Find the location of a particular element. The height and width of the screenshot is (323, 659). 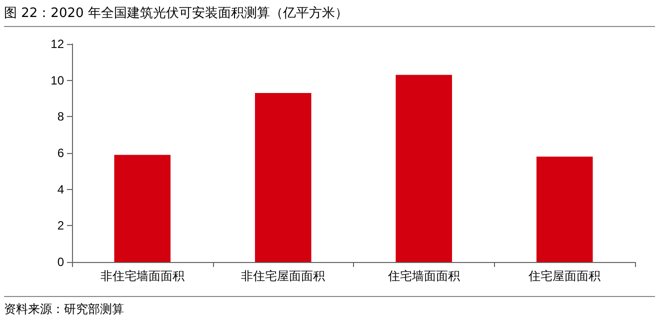

x-tick-label: 非住宅墙面面积 is located at coordinates (142, 276).